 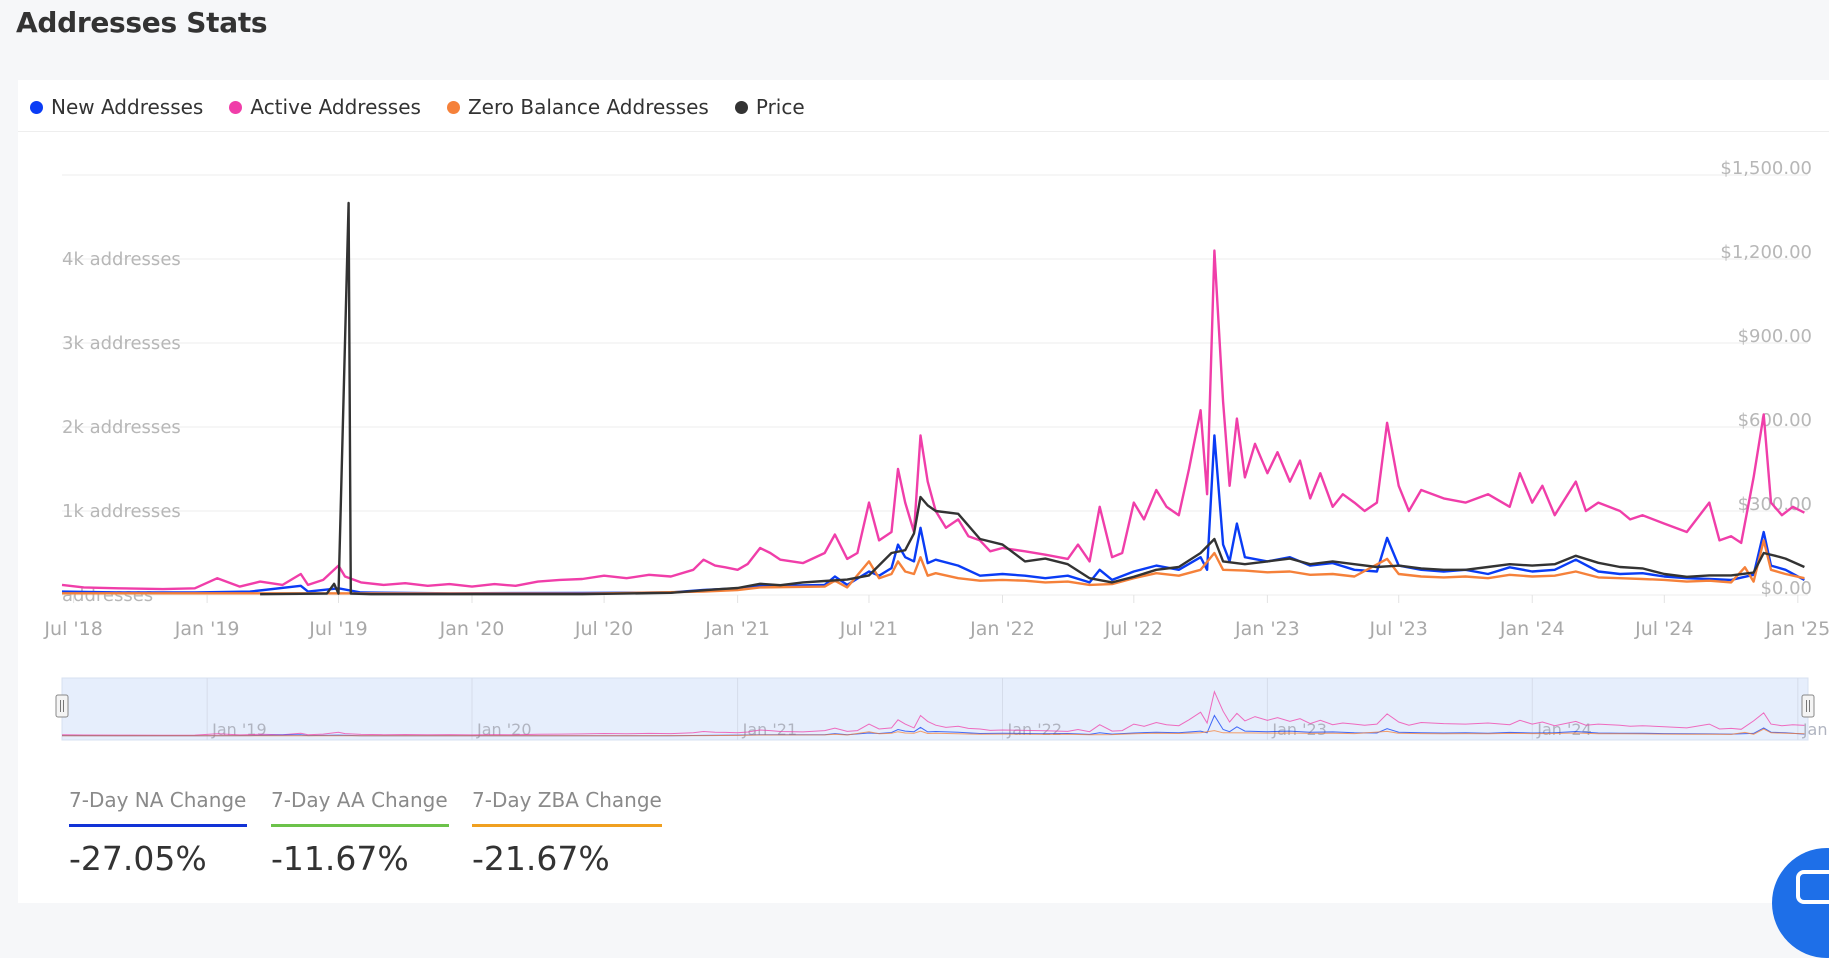 I want to click on y-right-tick-label: $0.00, so click(x=1786, y=588).